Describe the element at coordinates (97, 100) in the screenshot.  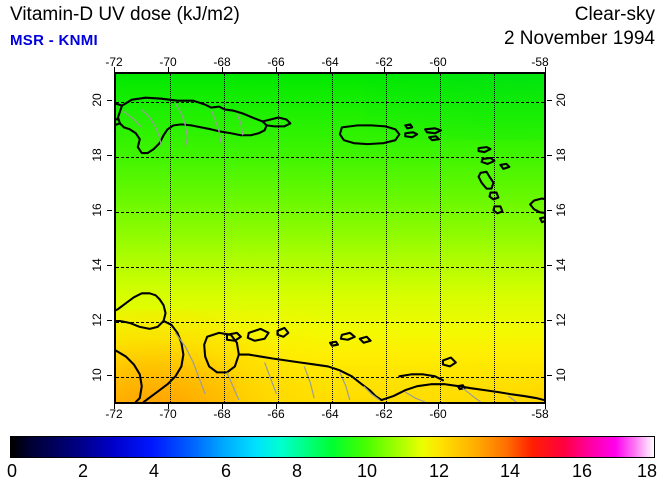
I see `ytick-left-0: 20` at that location.